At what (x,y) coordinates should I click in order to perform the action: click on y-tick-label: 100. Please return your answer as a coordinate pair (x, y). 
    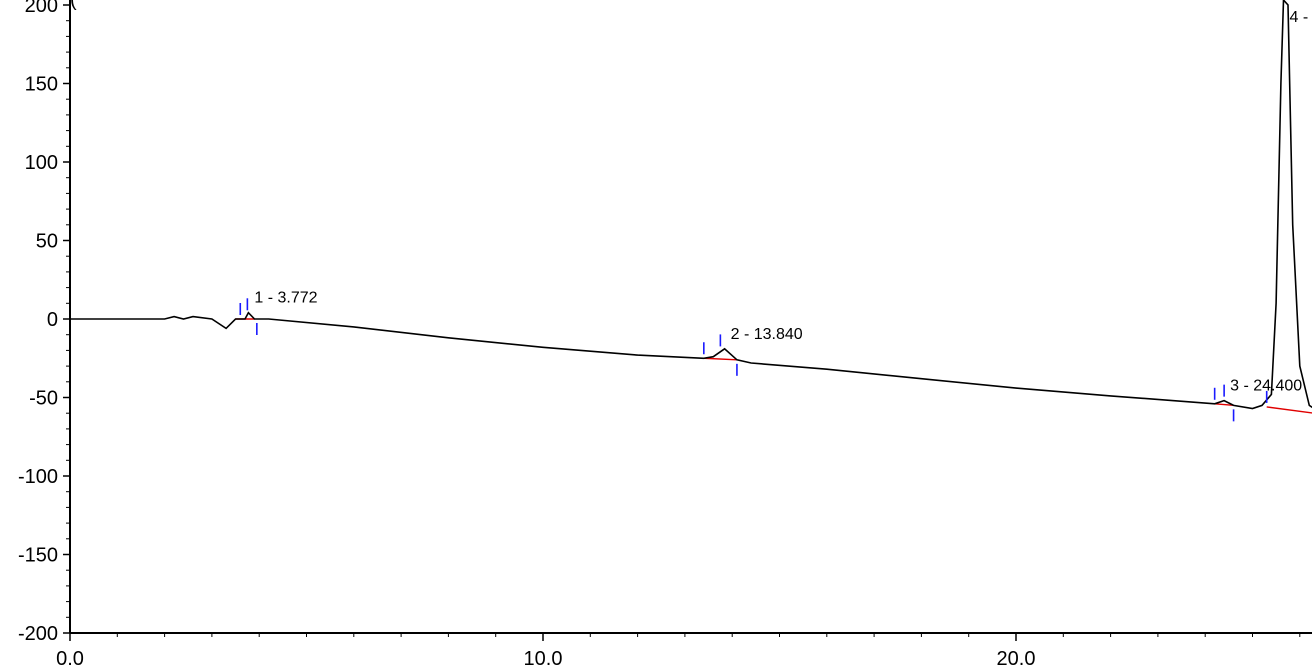
    Looking at the image, I should click on (41, 163).